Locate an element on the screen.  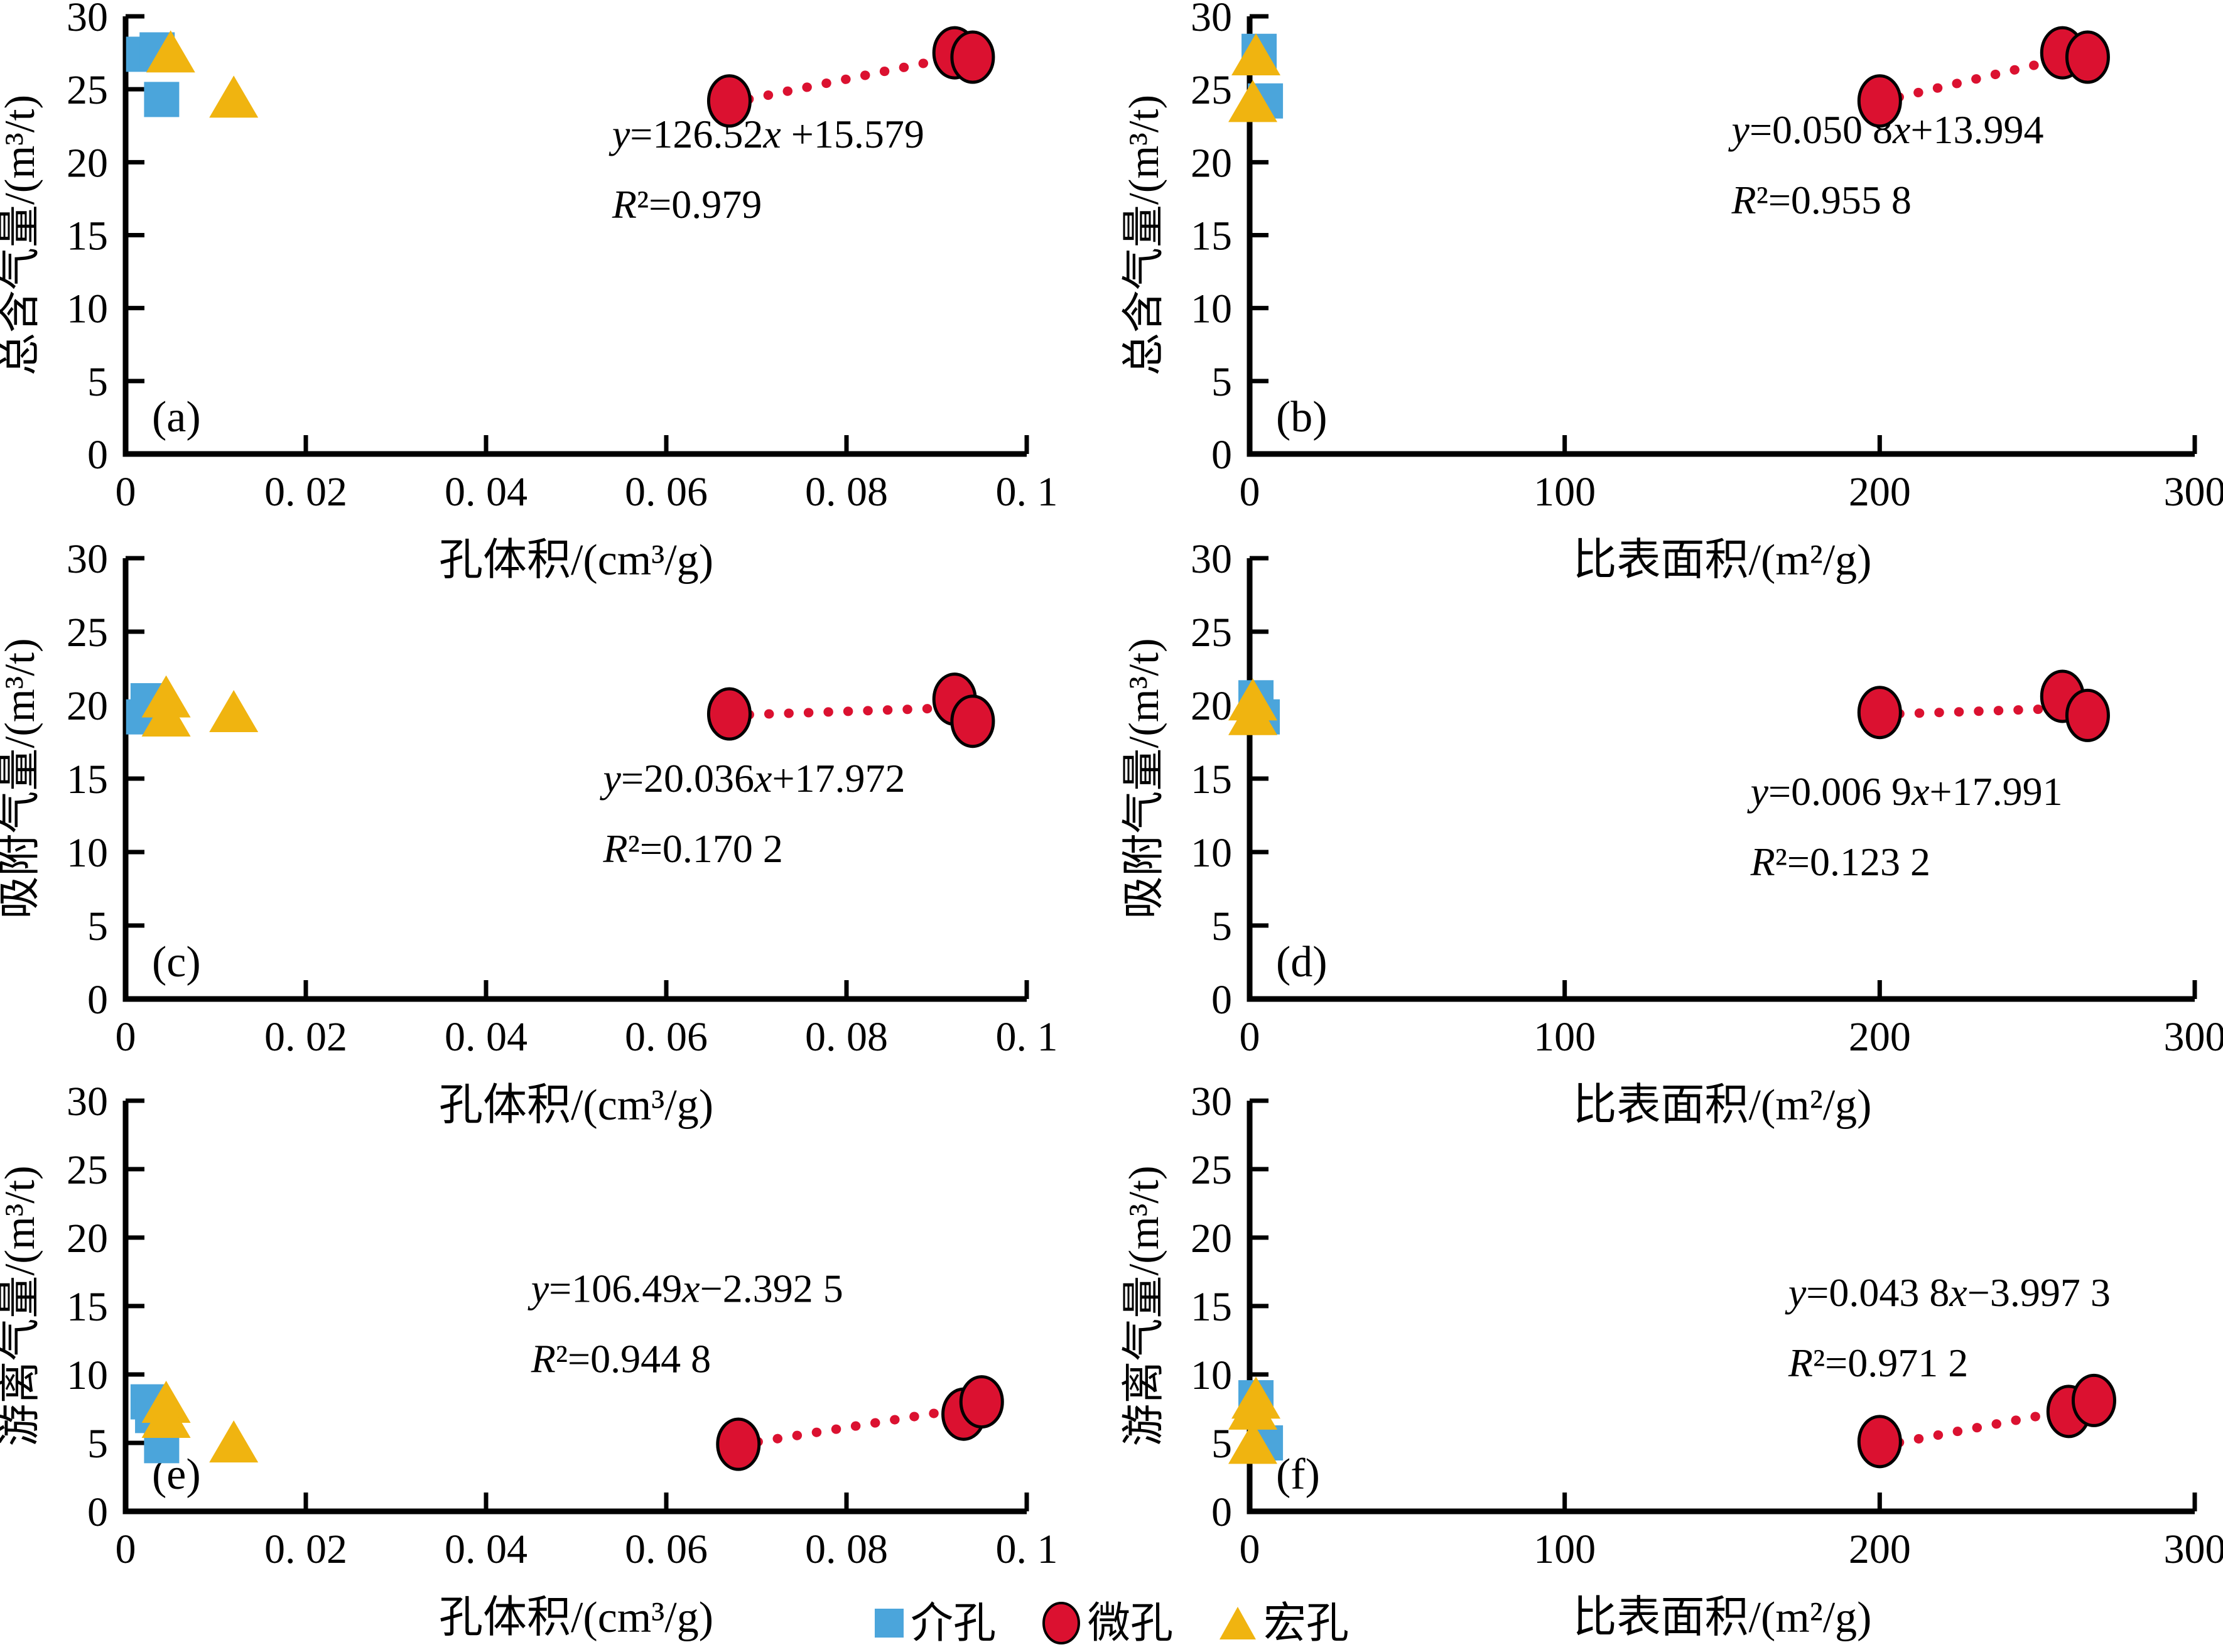
r-squared: R²=0.971 2 is located at coordinates (1878, 1363).